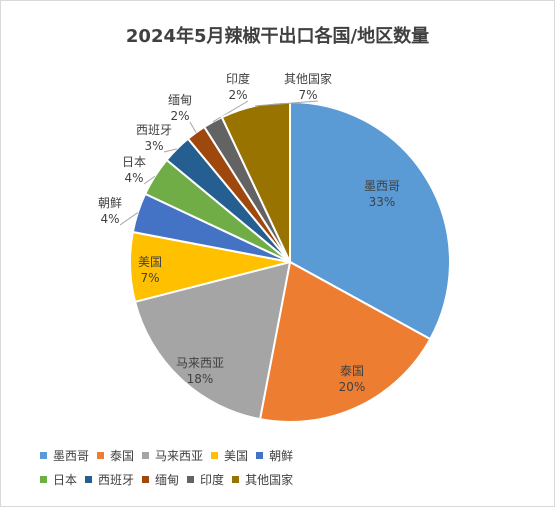  I want to click on legend-label: 缅甸, so click(167, 479).